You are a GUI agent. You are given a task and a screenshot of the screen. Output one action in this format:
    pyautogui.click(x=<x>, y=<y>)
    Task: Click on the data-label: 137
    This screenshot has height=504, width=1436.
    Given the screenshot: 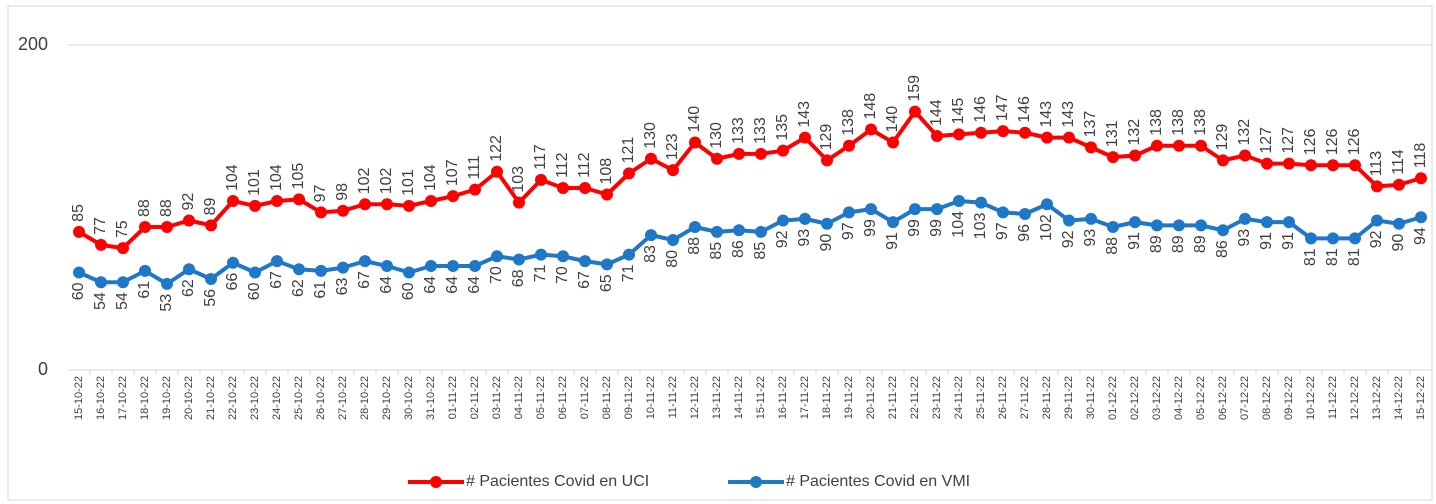 What is the action you would take?
    pyautogui.click(x=1090, y=124)
    